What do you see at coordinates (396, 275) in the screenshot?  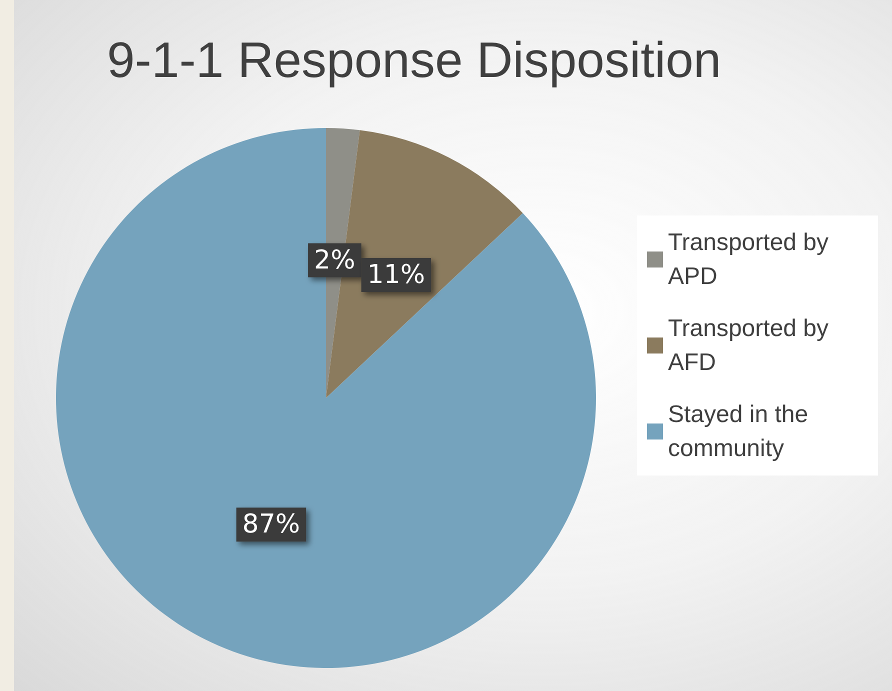 I see `data-label: 11%` at bounding box center [396, 275].